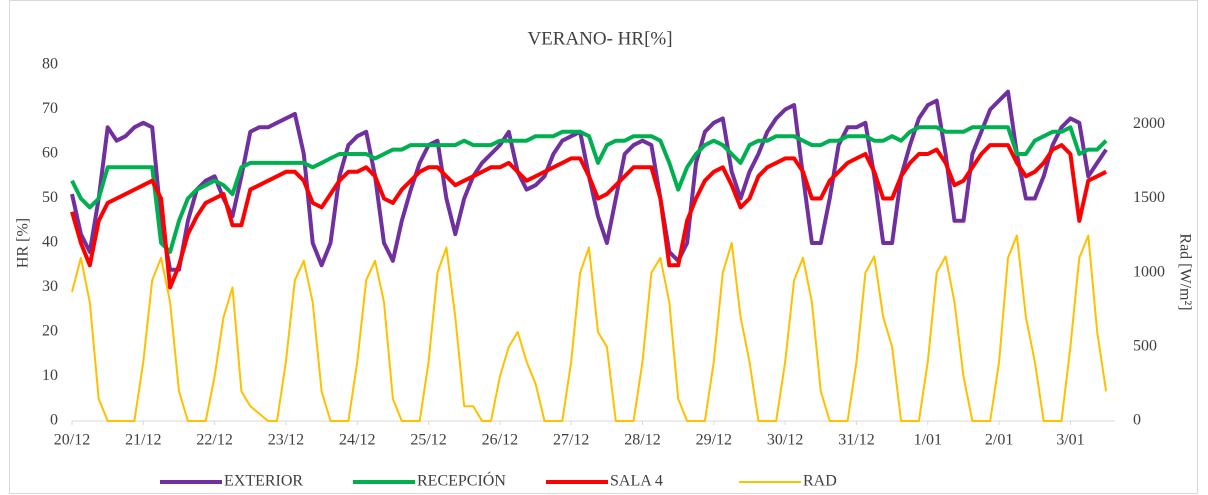 This screenshot has height=495, width=1208. What do you see at coordinates (642, 440) in the screenshot?
I see `x-tick-label: 28/12` at bounding box center [642, 440].